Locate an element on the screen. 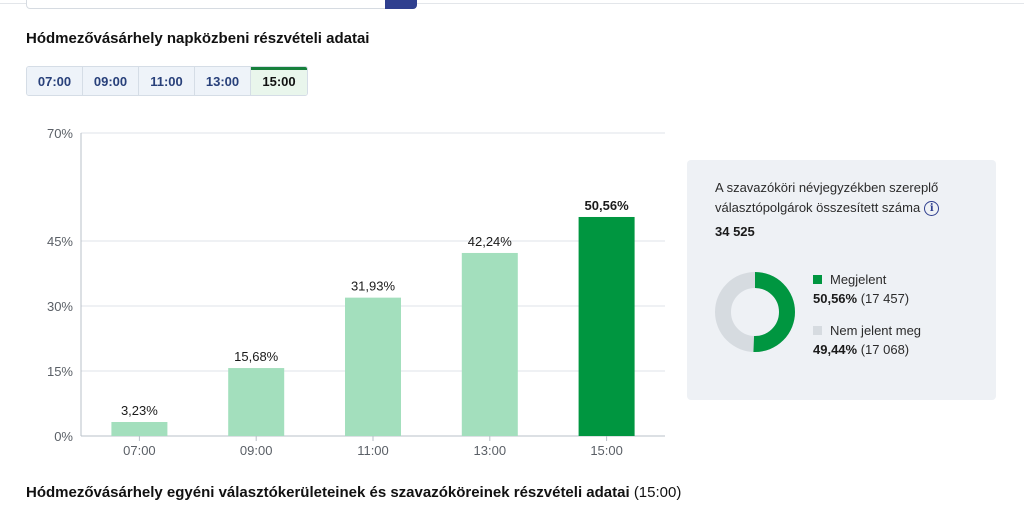 The width and height of the screenshot is (1024, 518). tab-0900: 09:00 is located at coordinates (111, 81).